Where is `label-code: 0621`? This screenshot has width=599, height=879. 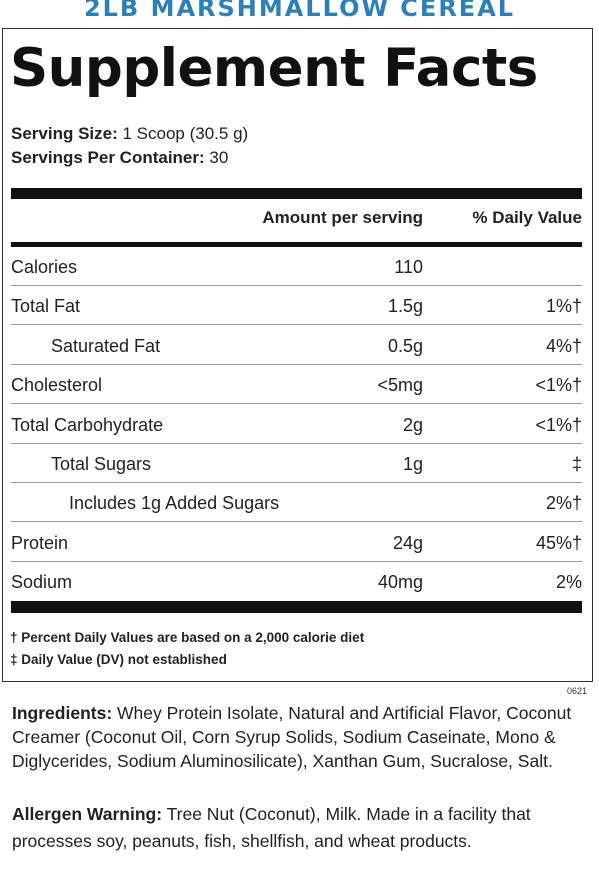
label-code: 0621 is located at coordinates (576, 691).